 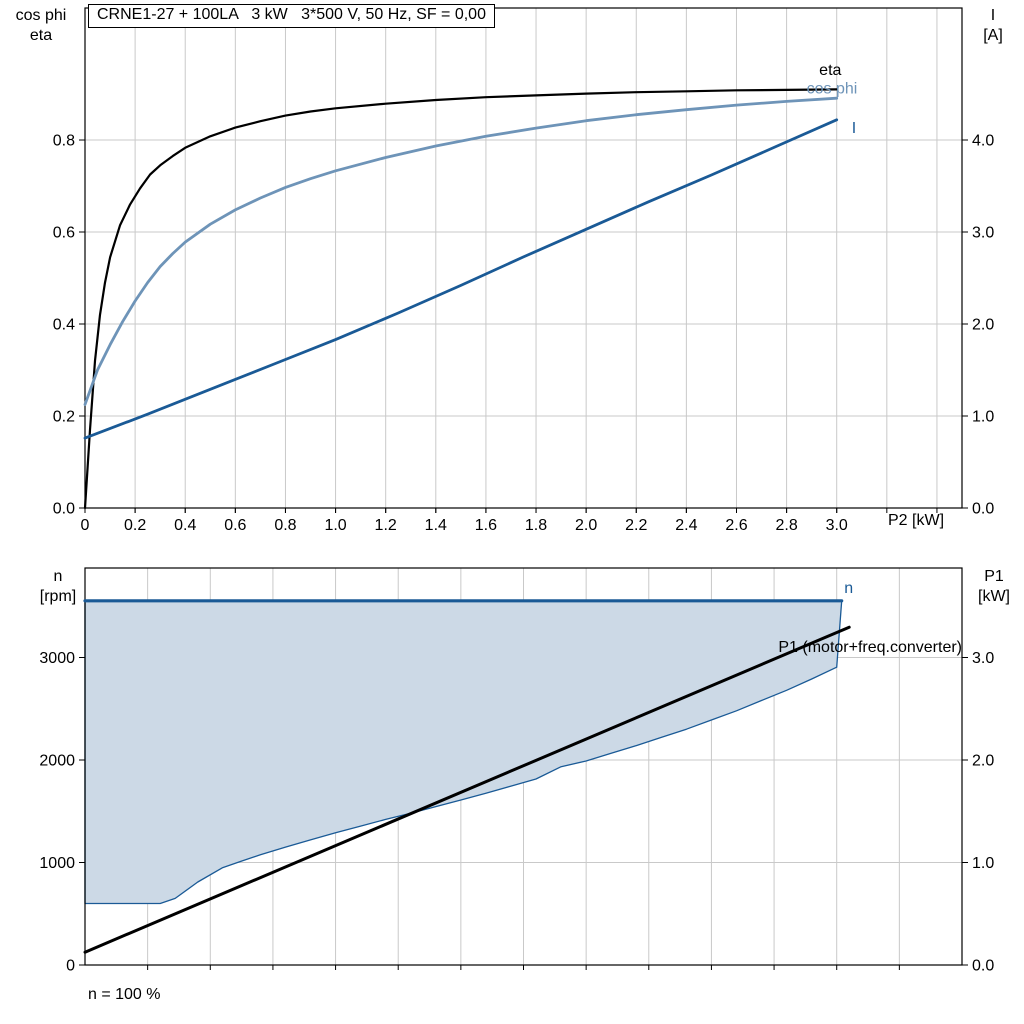 I want to click on svg-text: 3000, so click(x=57, y=658).